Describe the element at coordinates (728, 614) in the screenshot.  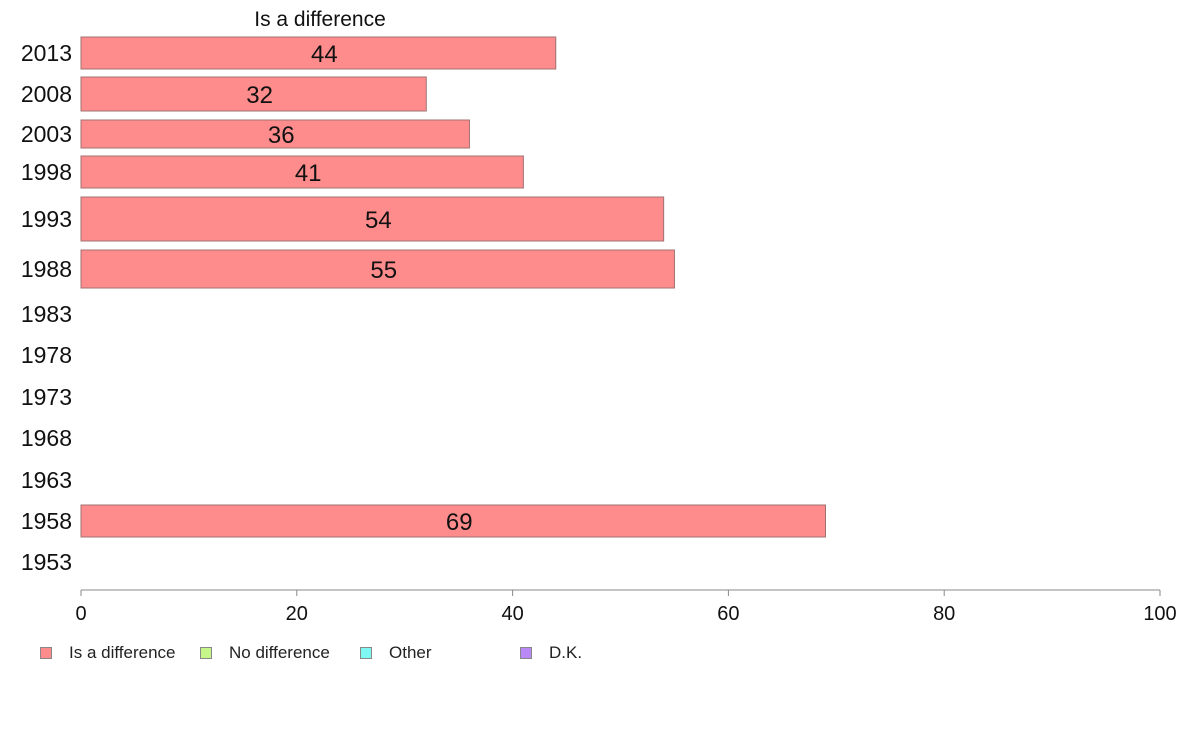
I see `x-tick-label-60: 60` at that location.